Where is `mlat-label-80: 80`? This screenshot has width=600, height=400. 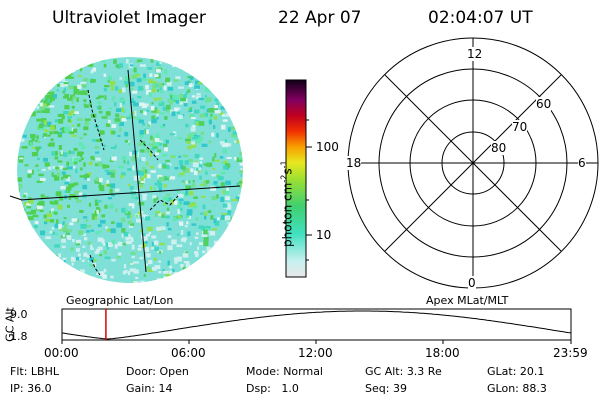
mlat-label-80: 80 is located at coordinates (499, 148).